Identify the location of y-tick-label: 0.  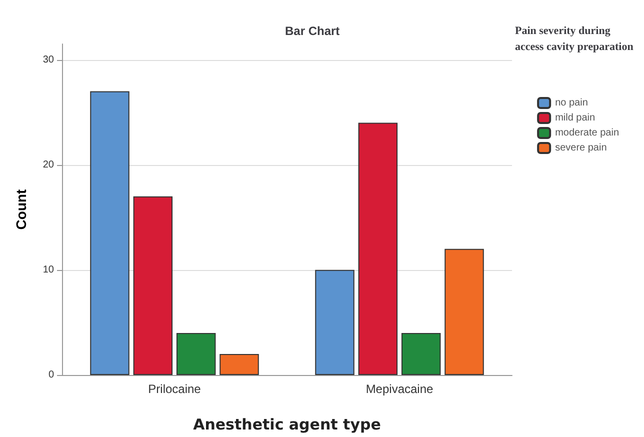
(51, 375).